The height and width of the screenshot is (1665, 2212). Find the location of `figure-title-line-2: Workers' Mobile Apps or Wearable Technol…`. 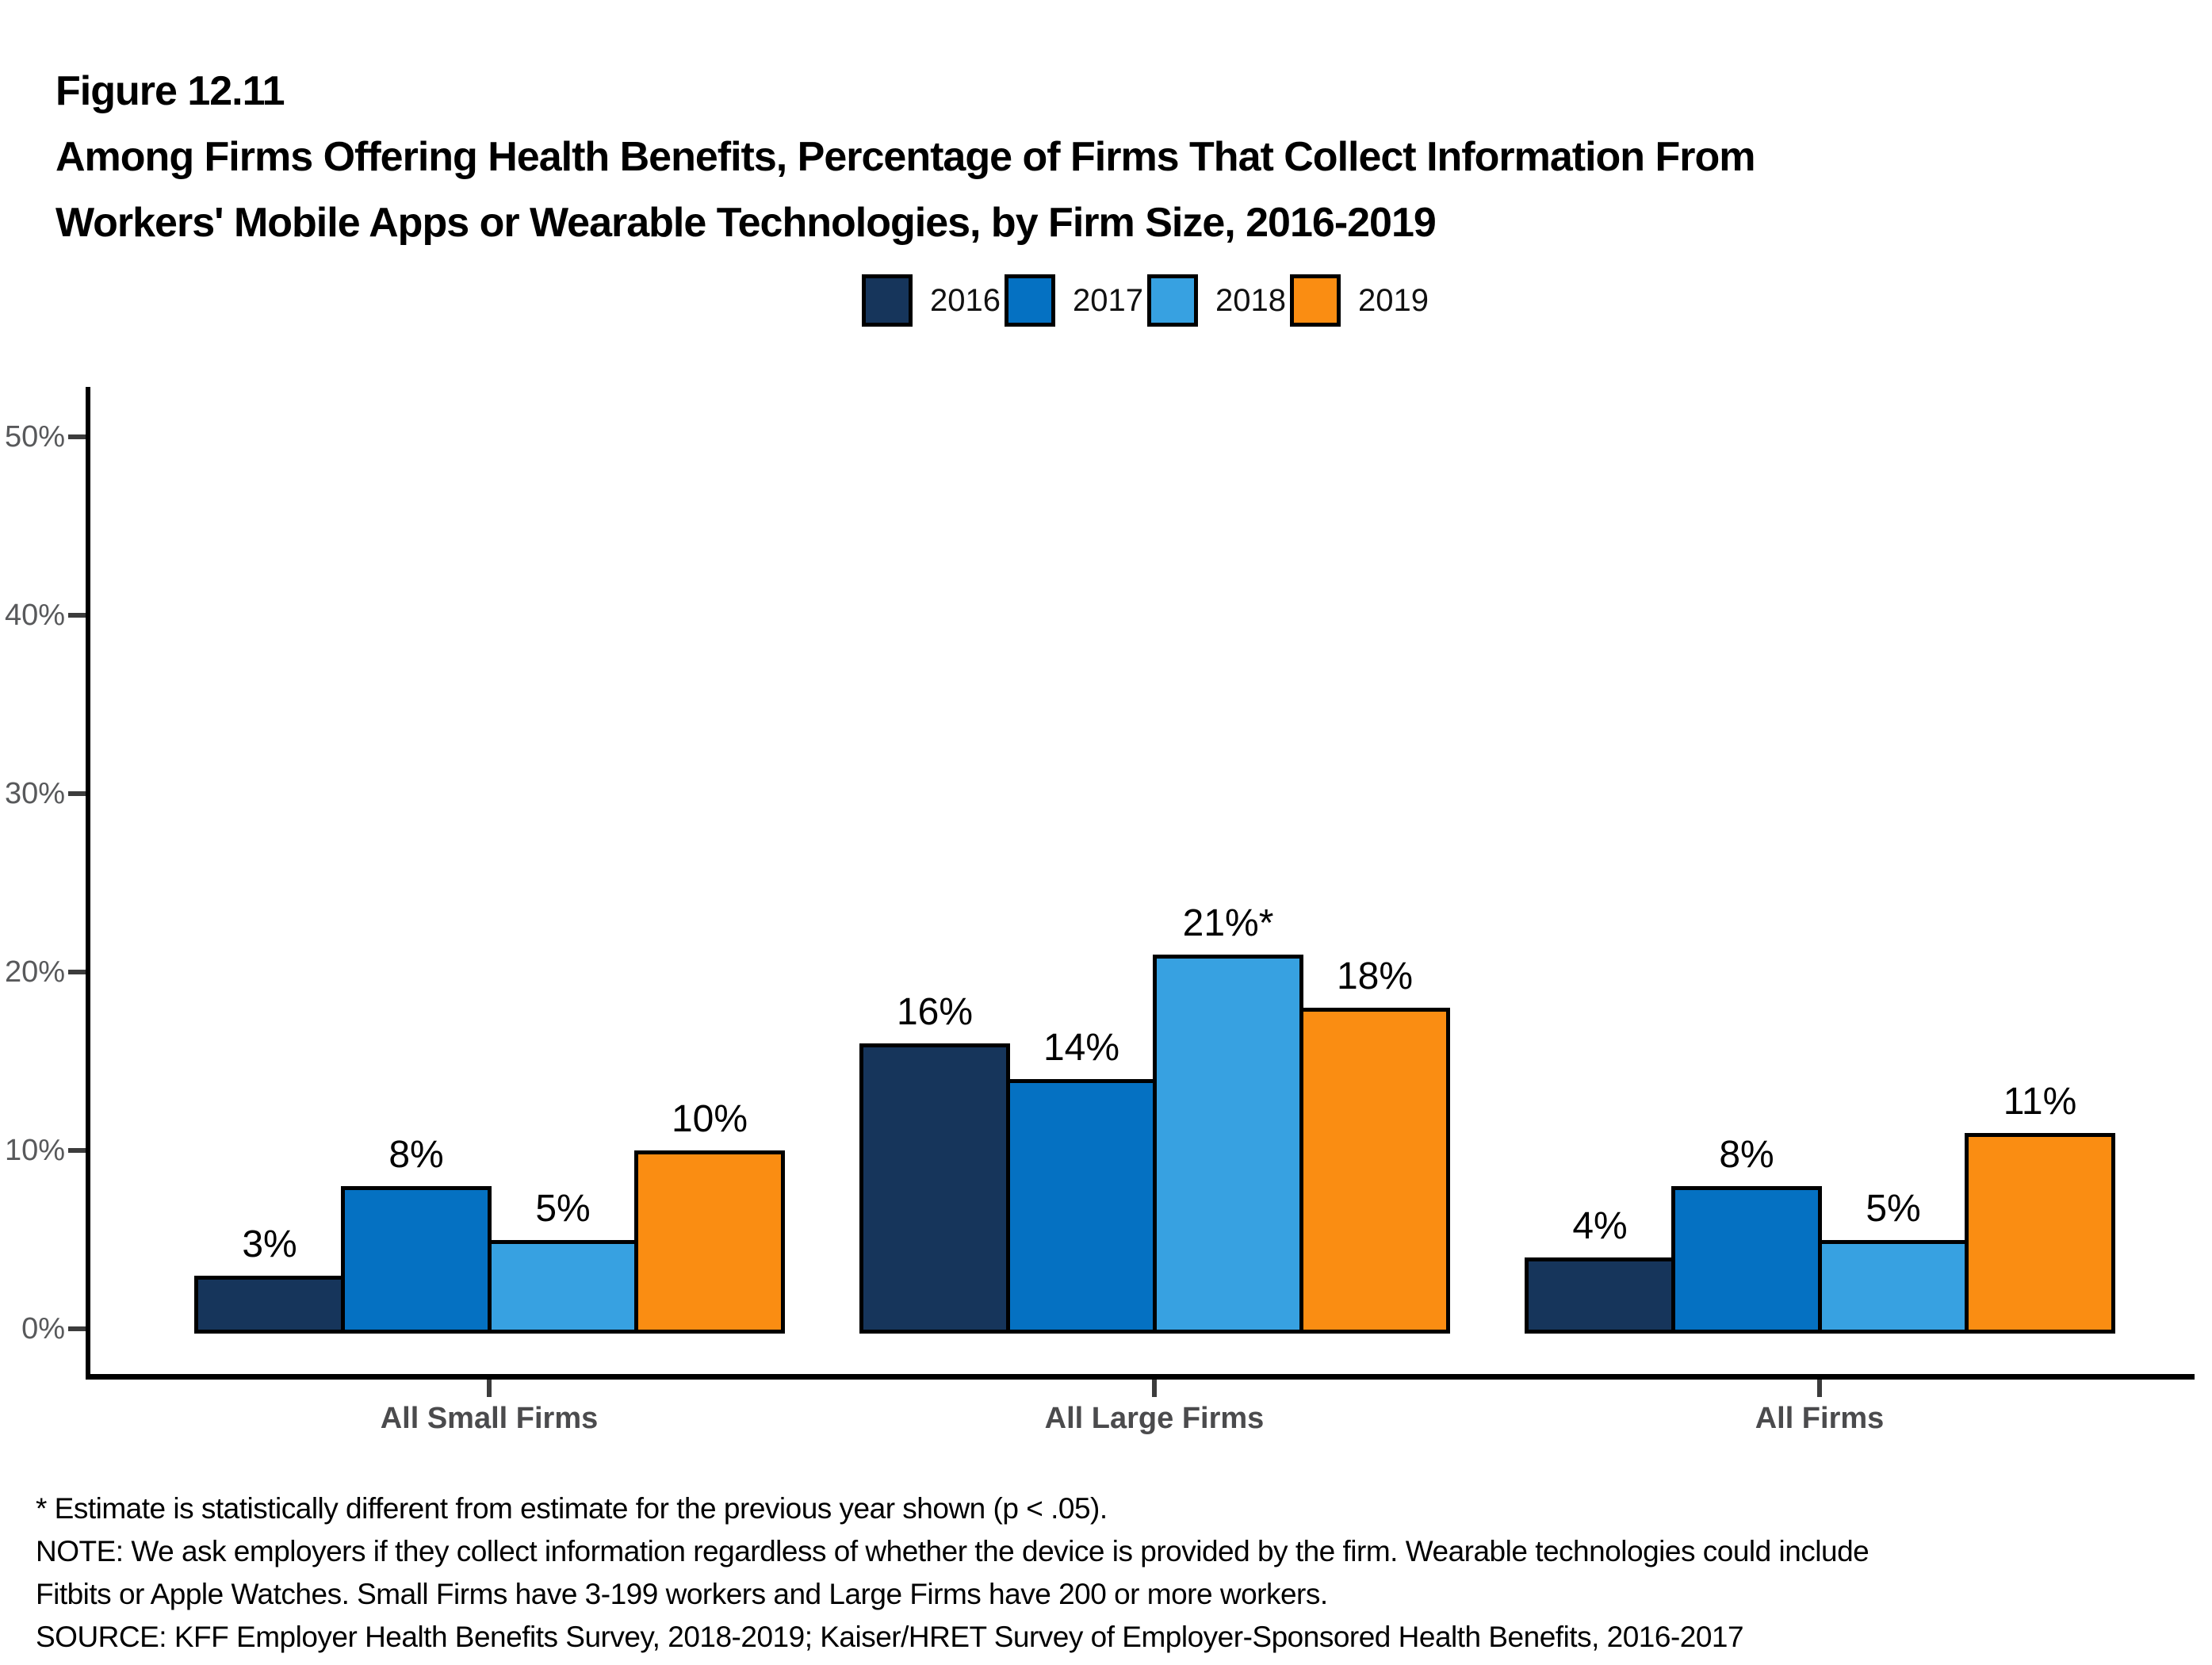

figure-title-line-2: Workers' Mobile Apps or Wearable Technol… is located at coordinates (746, 223).